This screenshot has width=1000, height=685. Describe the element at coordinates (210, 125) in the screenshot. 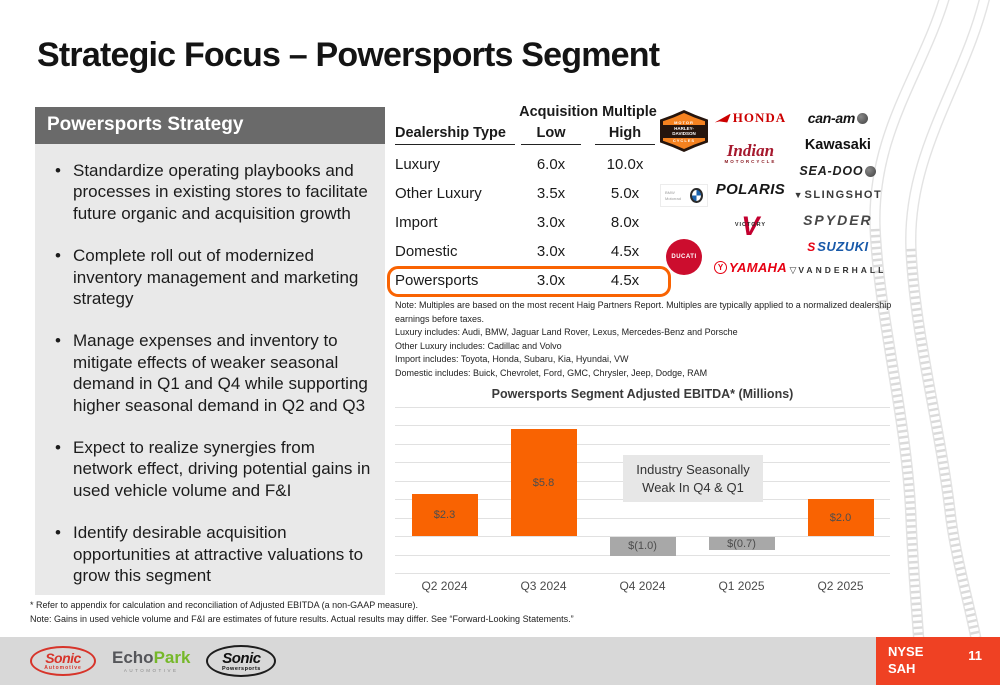

I see `strategy-panel-header: Powersports Strategy` at that location.